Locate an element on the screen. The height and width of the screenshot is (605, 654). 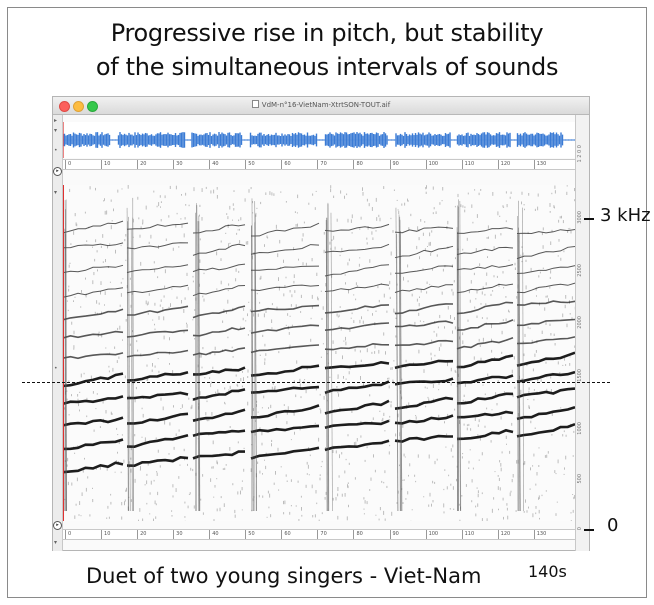
bottom-ruler-tick-60: 60 is located at coordinates (286, 534).